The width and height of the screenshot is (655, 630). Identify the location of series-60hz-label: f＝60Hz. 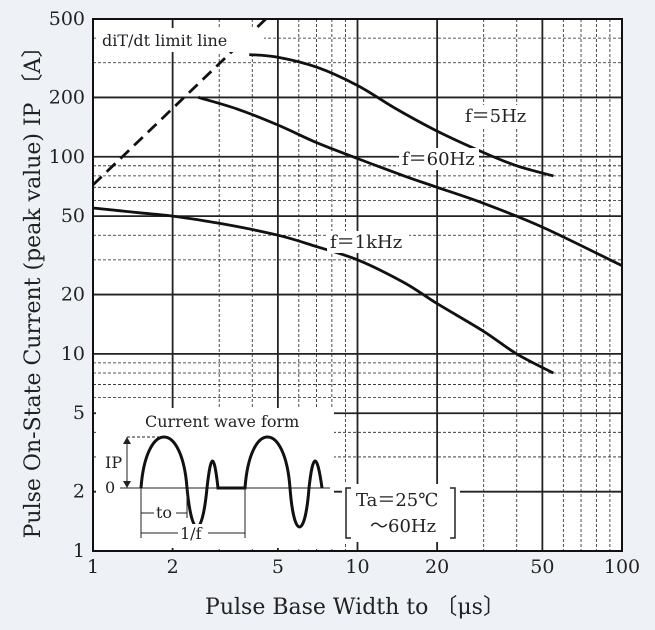
(438, 159).